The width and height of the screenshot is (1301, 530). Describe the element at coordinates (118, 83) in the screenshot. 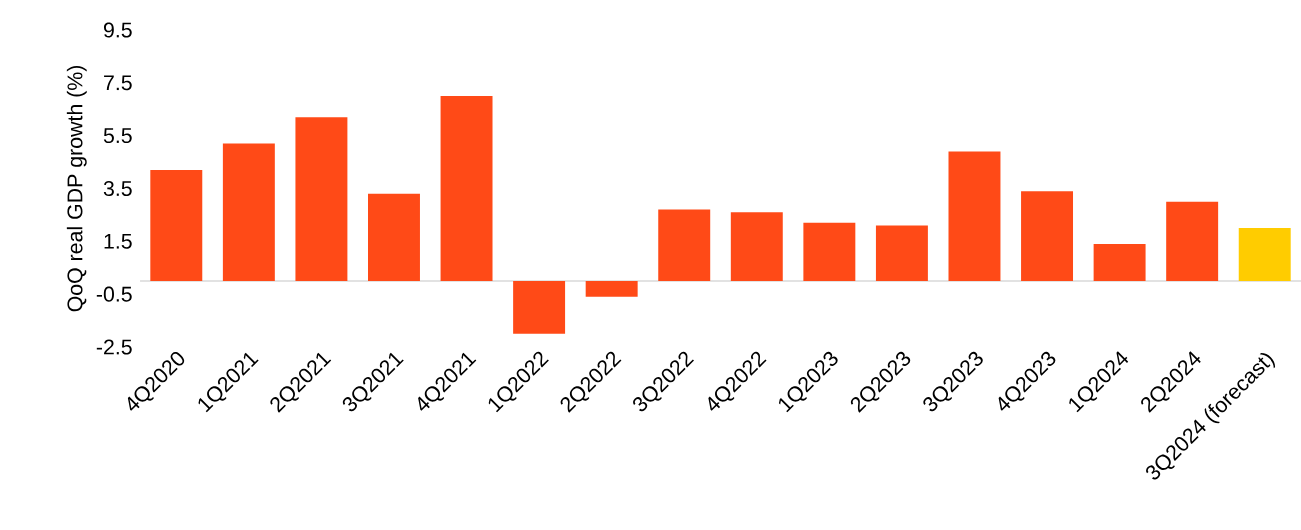

I see `y-tick-label: 7.5` at that location.